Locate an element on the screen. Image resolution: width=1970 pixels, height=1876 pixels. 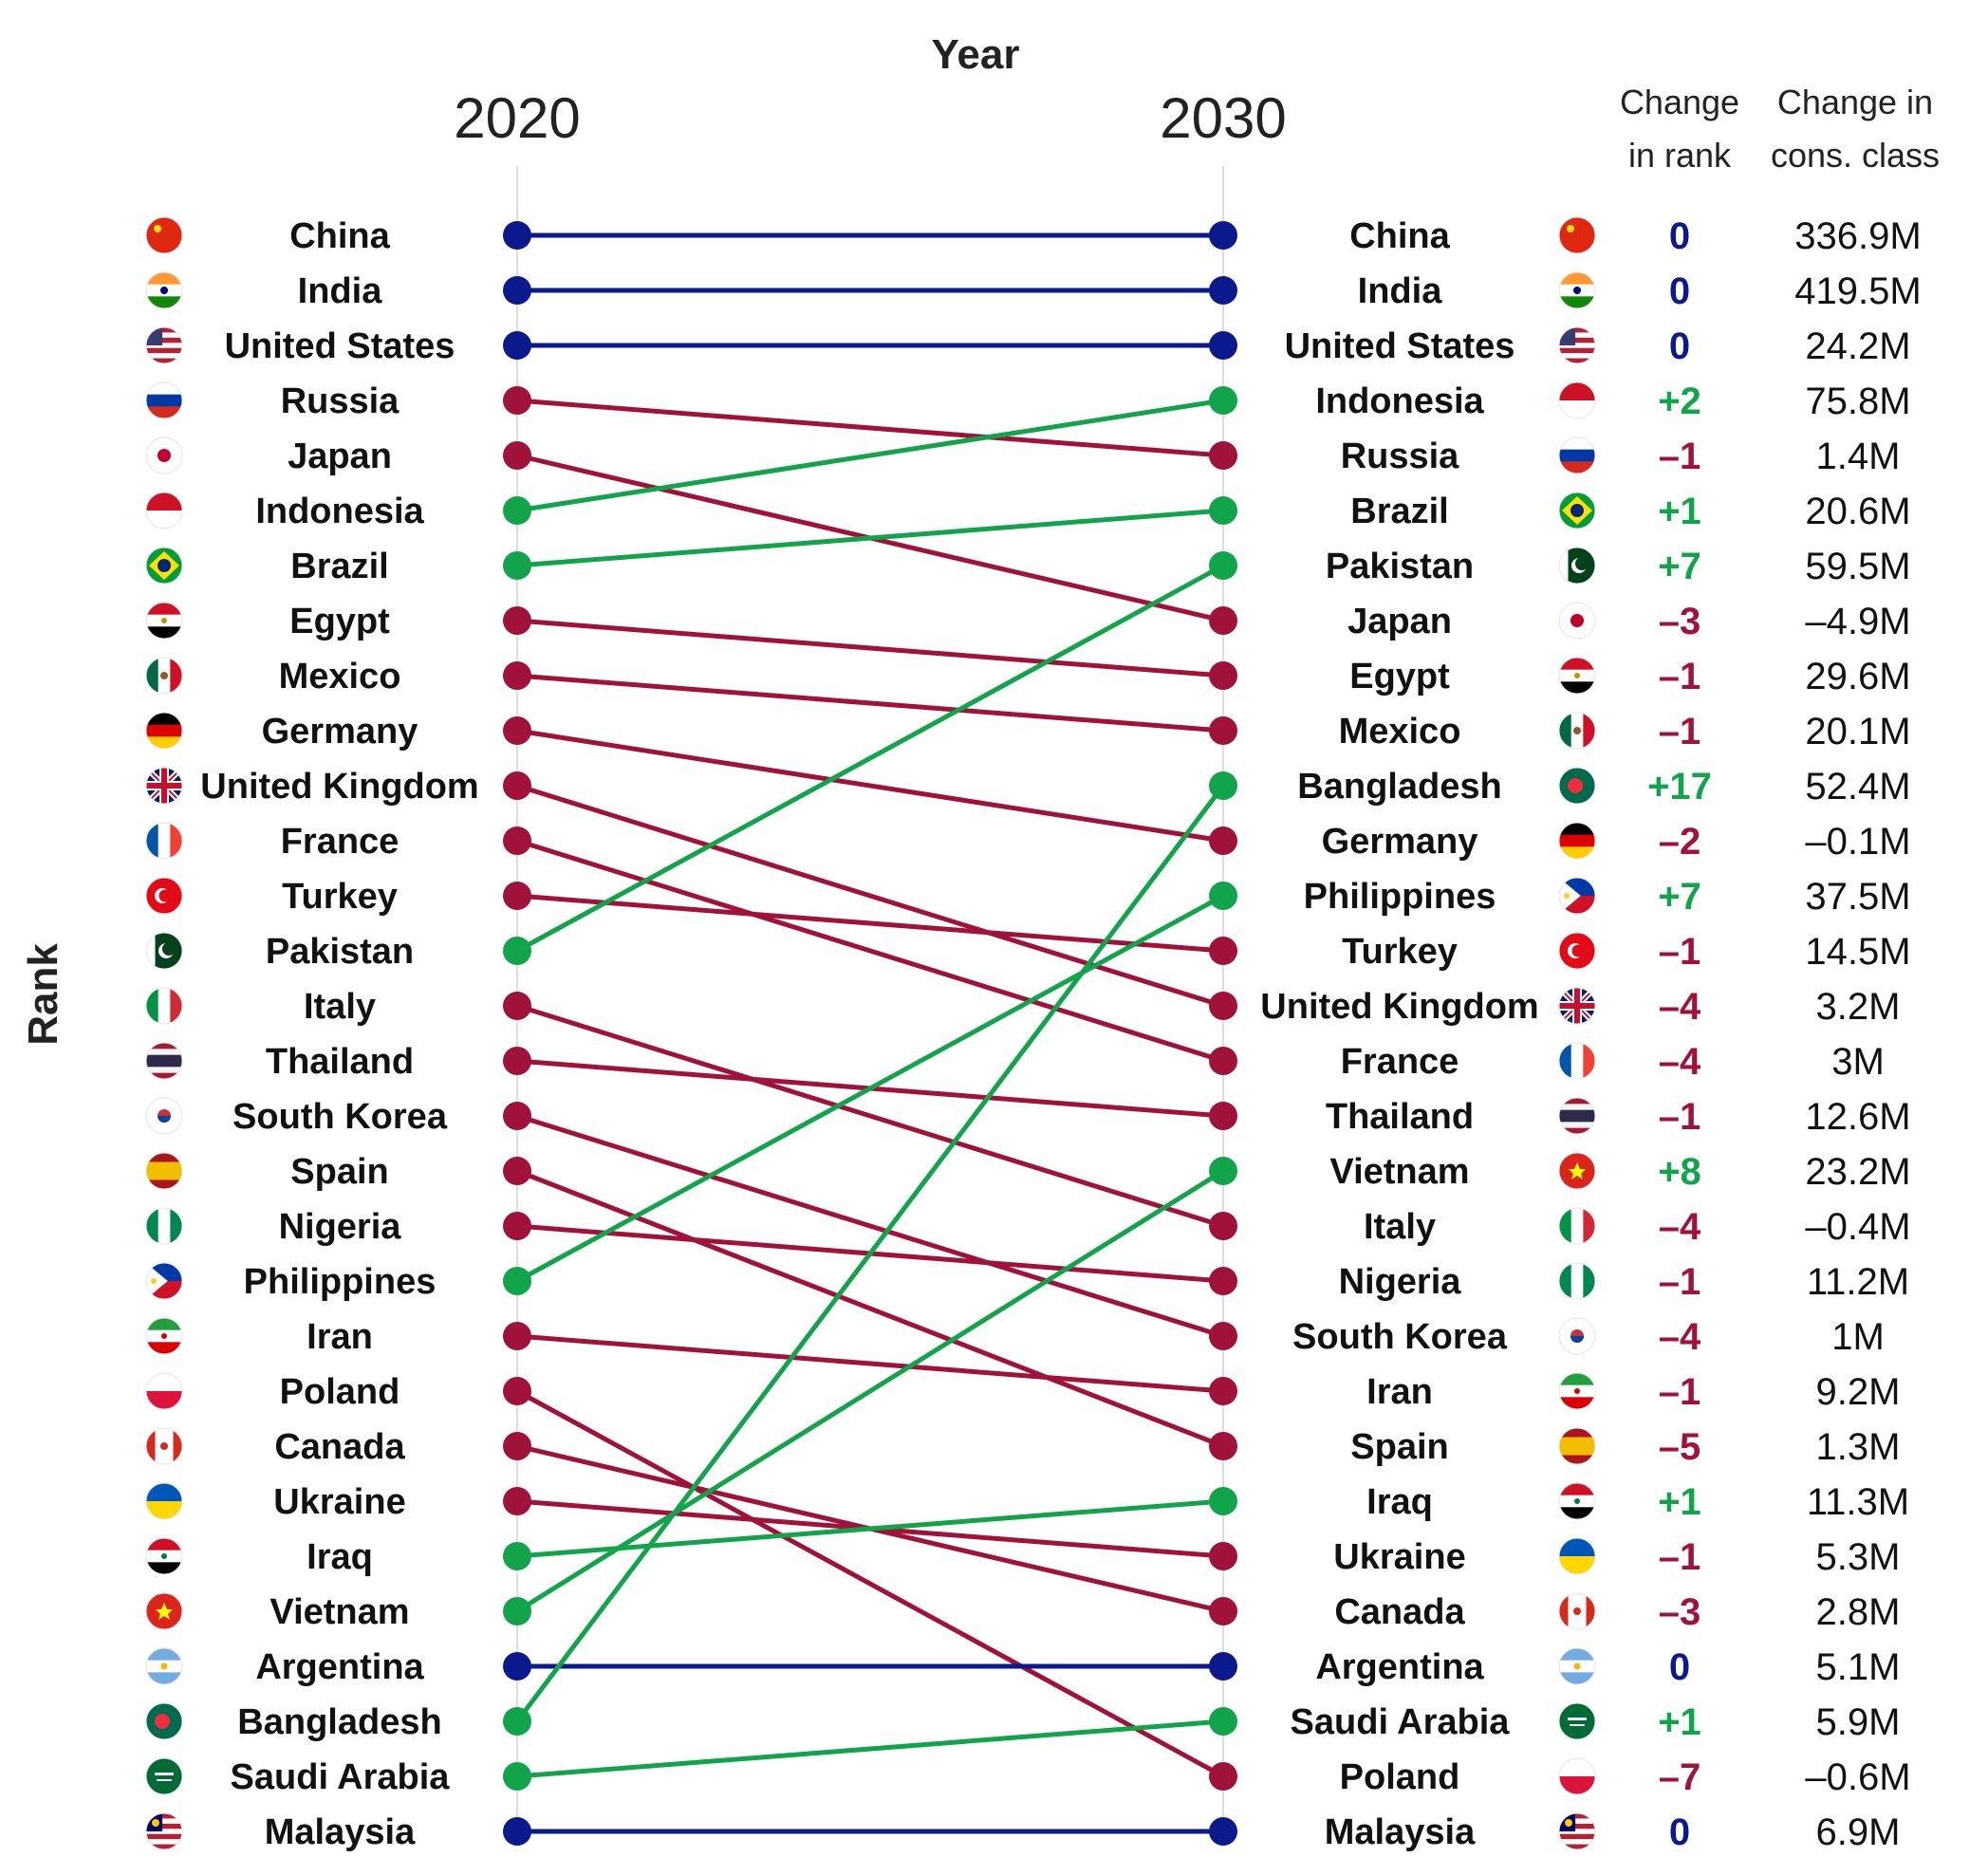
dot-2020-vietnam is located at coordinates (517, 1611).